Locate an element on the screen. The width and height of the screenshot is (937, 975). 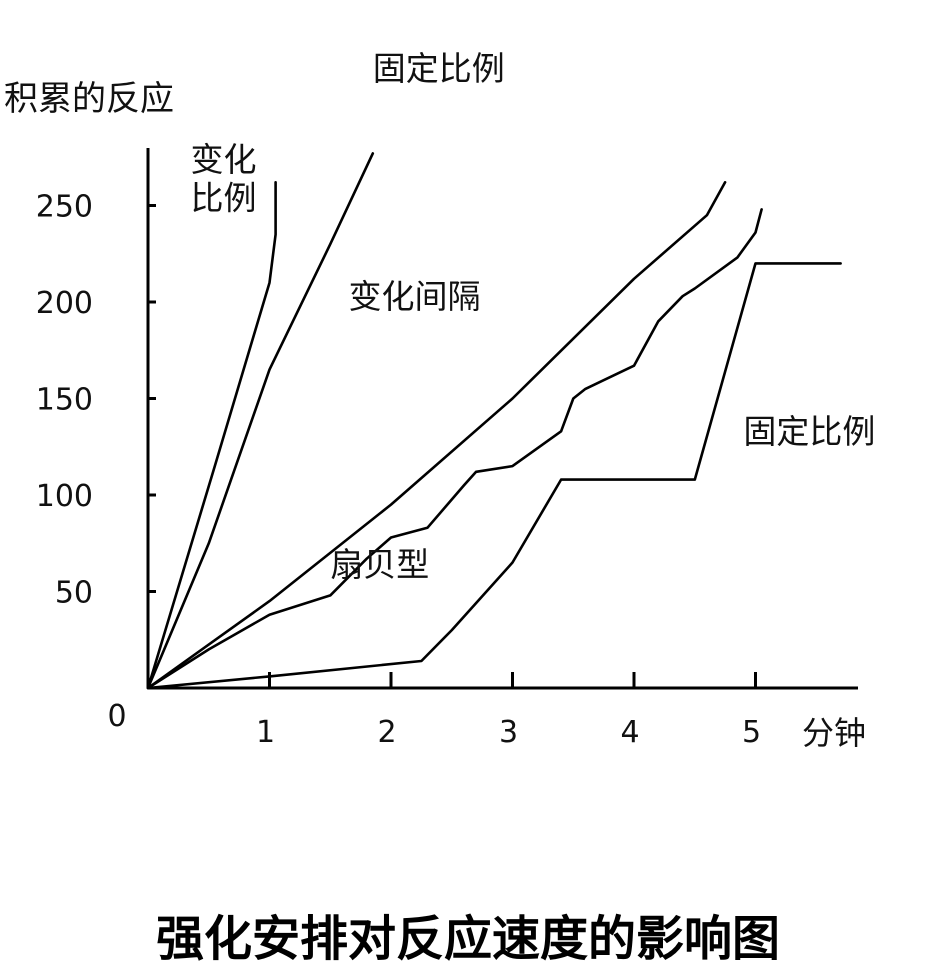
x-tick-label: 2 is located at coordinates (386, 732).